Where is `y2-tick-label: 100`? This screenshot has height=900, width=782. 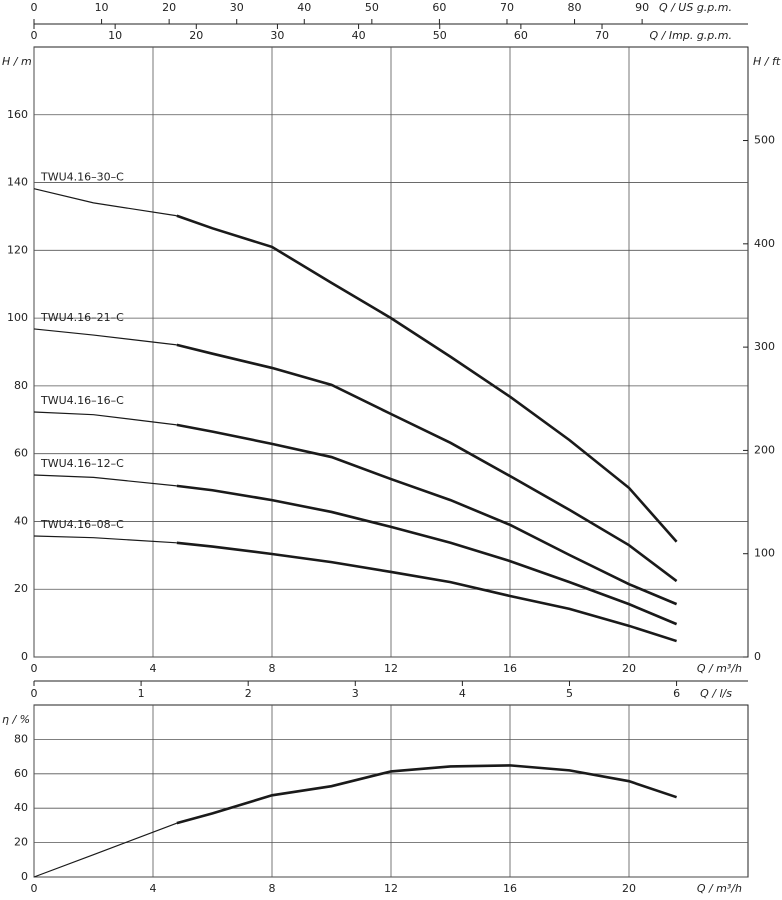 y2-tick-label: 100 is located at coordinates (764, 553).